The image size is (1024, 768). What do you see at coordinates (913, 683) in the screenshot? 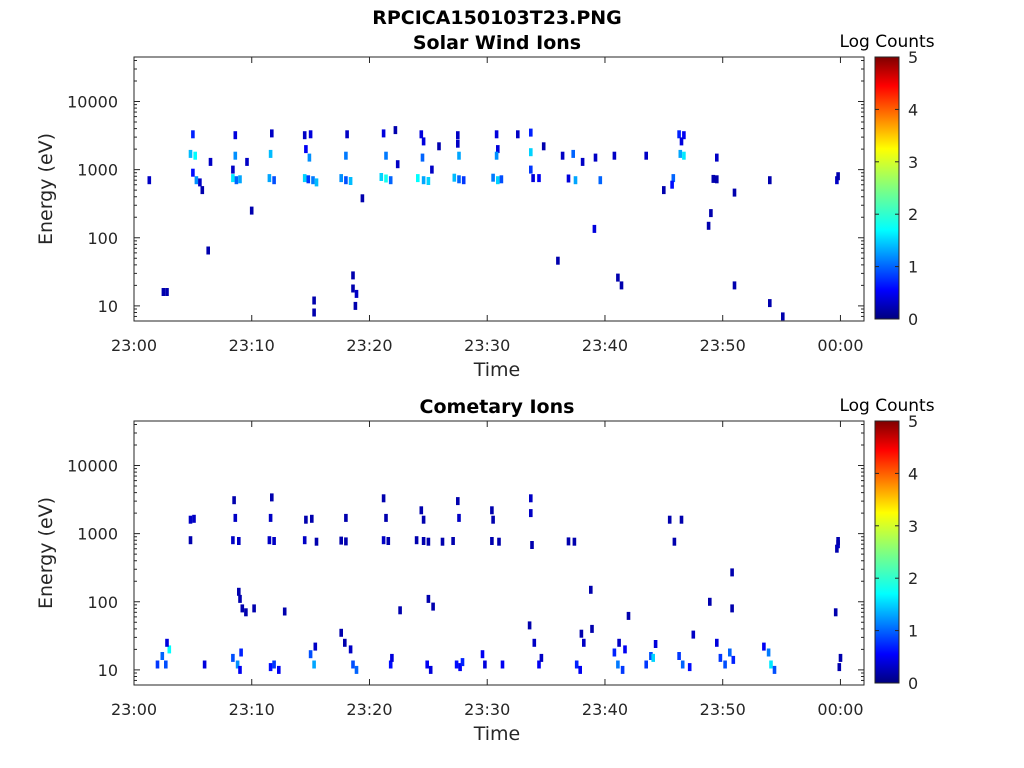
I see `colorbar-tick-label: 0` at bounding box center [913, 683].